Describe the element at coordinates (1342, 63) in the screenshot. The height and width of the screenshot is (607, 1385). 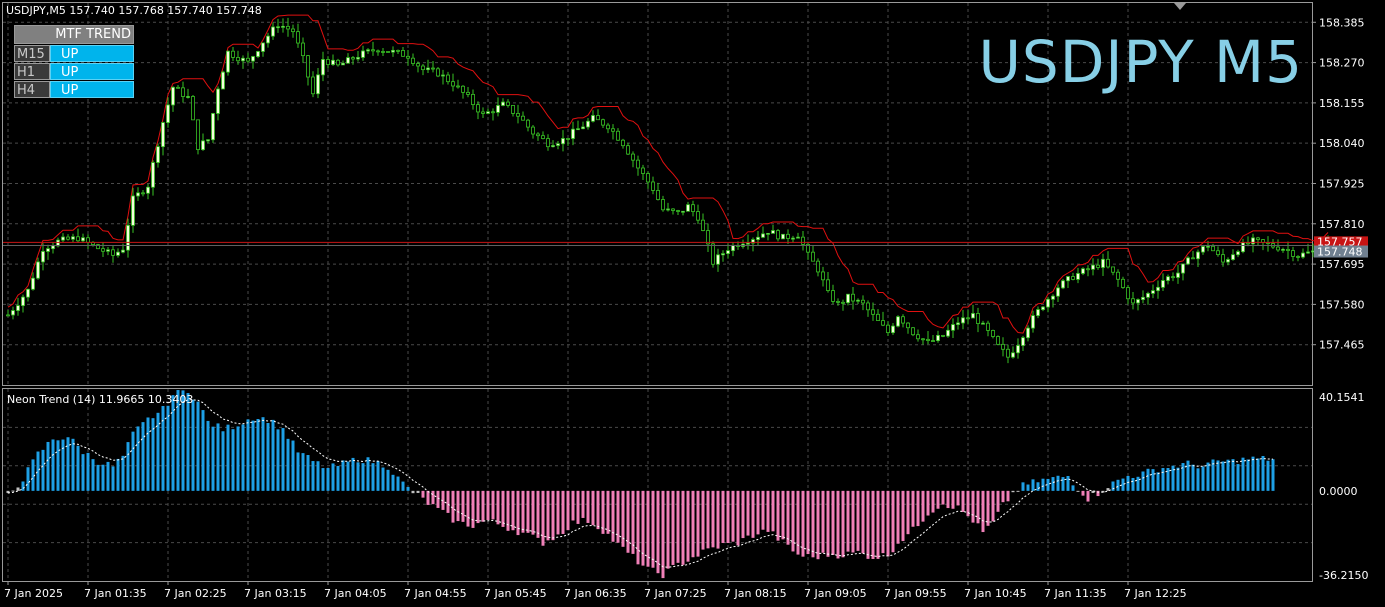
I see `price-tick-label: 158.270` at that location.